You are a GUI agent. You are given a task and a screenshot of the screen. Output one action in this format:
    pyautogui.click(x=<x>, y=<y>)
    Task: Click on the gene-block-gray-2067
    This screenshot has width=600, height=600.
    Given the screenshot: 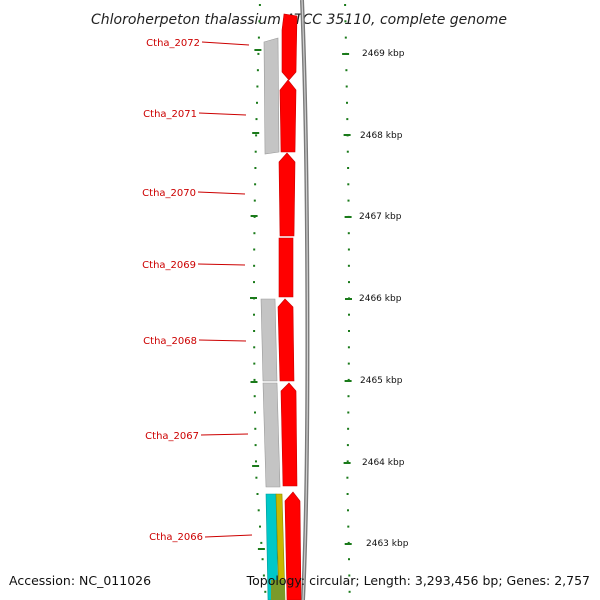 What is the action you would take?
    pyautogui.click(x=271, y=435)
    